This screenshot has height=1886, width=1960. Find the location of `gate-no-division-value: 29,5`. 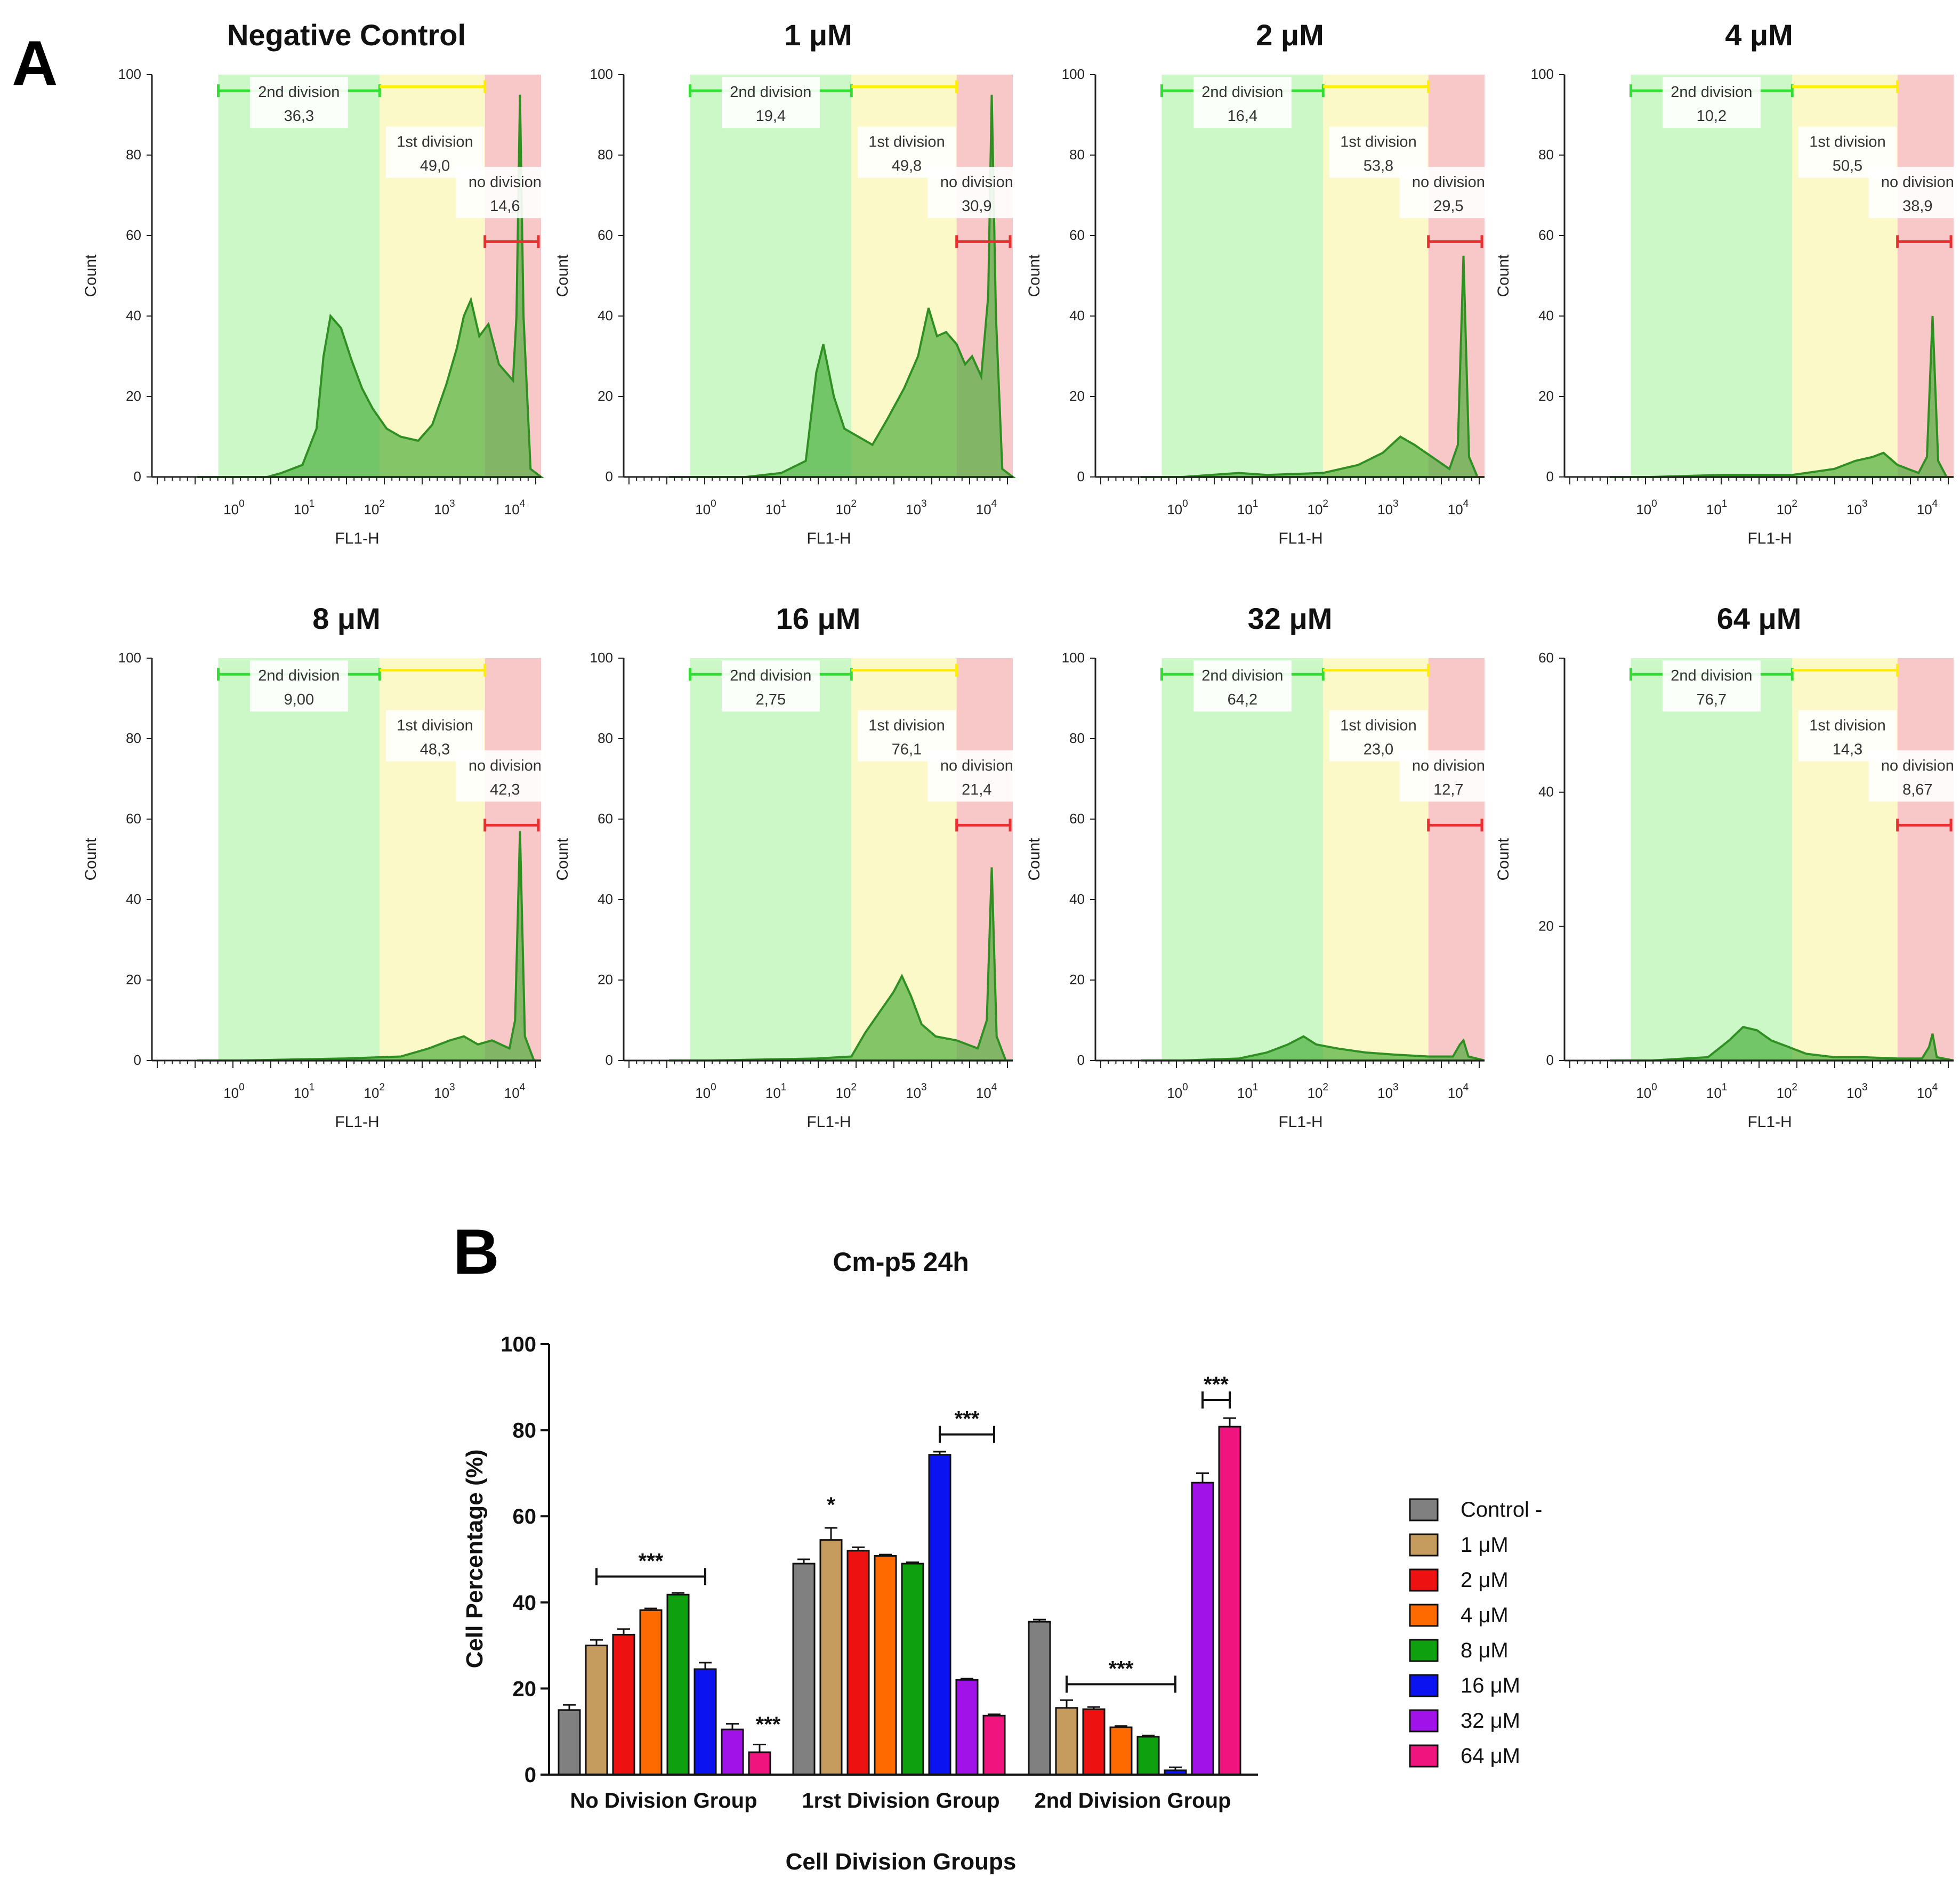

gate-no-division-value: 29,5 is located at coordinates (1448, 206).